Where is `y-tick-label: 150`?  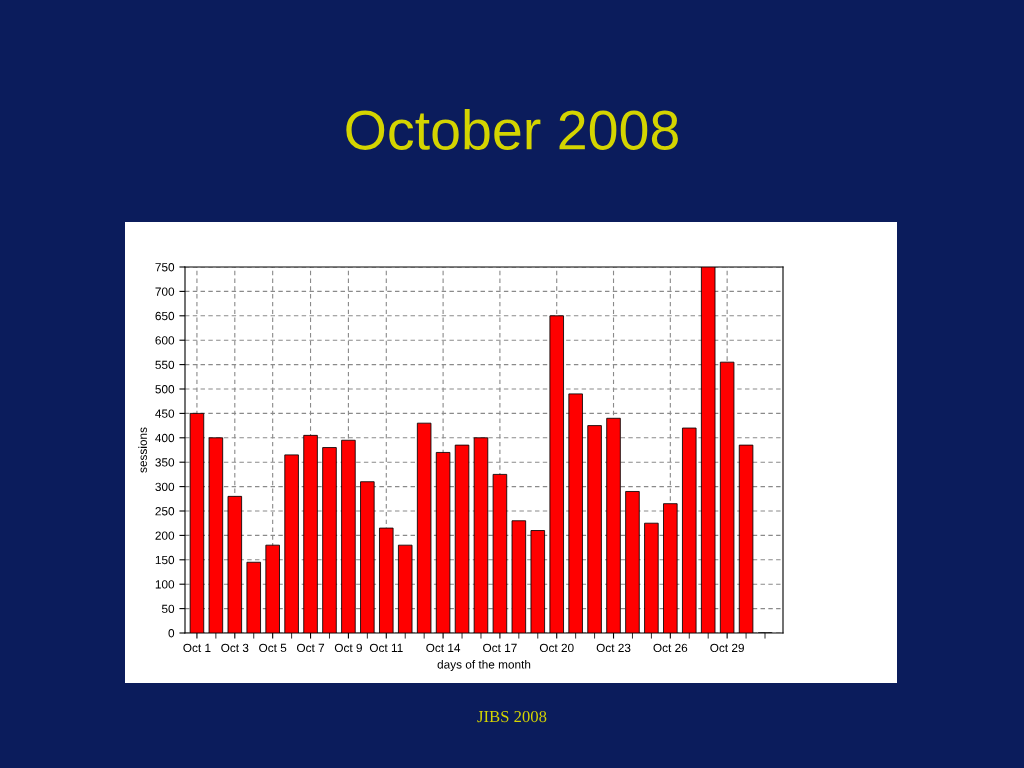 y-tick-label: 150 is located at coordinates (165, 560).